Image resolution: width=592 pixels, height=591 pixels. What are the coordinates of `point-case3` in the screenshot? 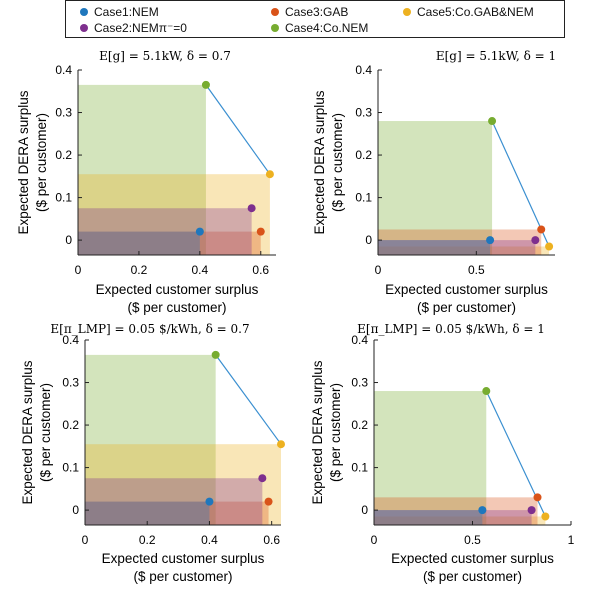 It's located at (541, 229).